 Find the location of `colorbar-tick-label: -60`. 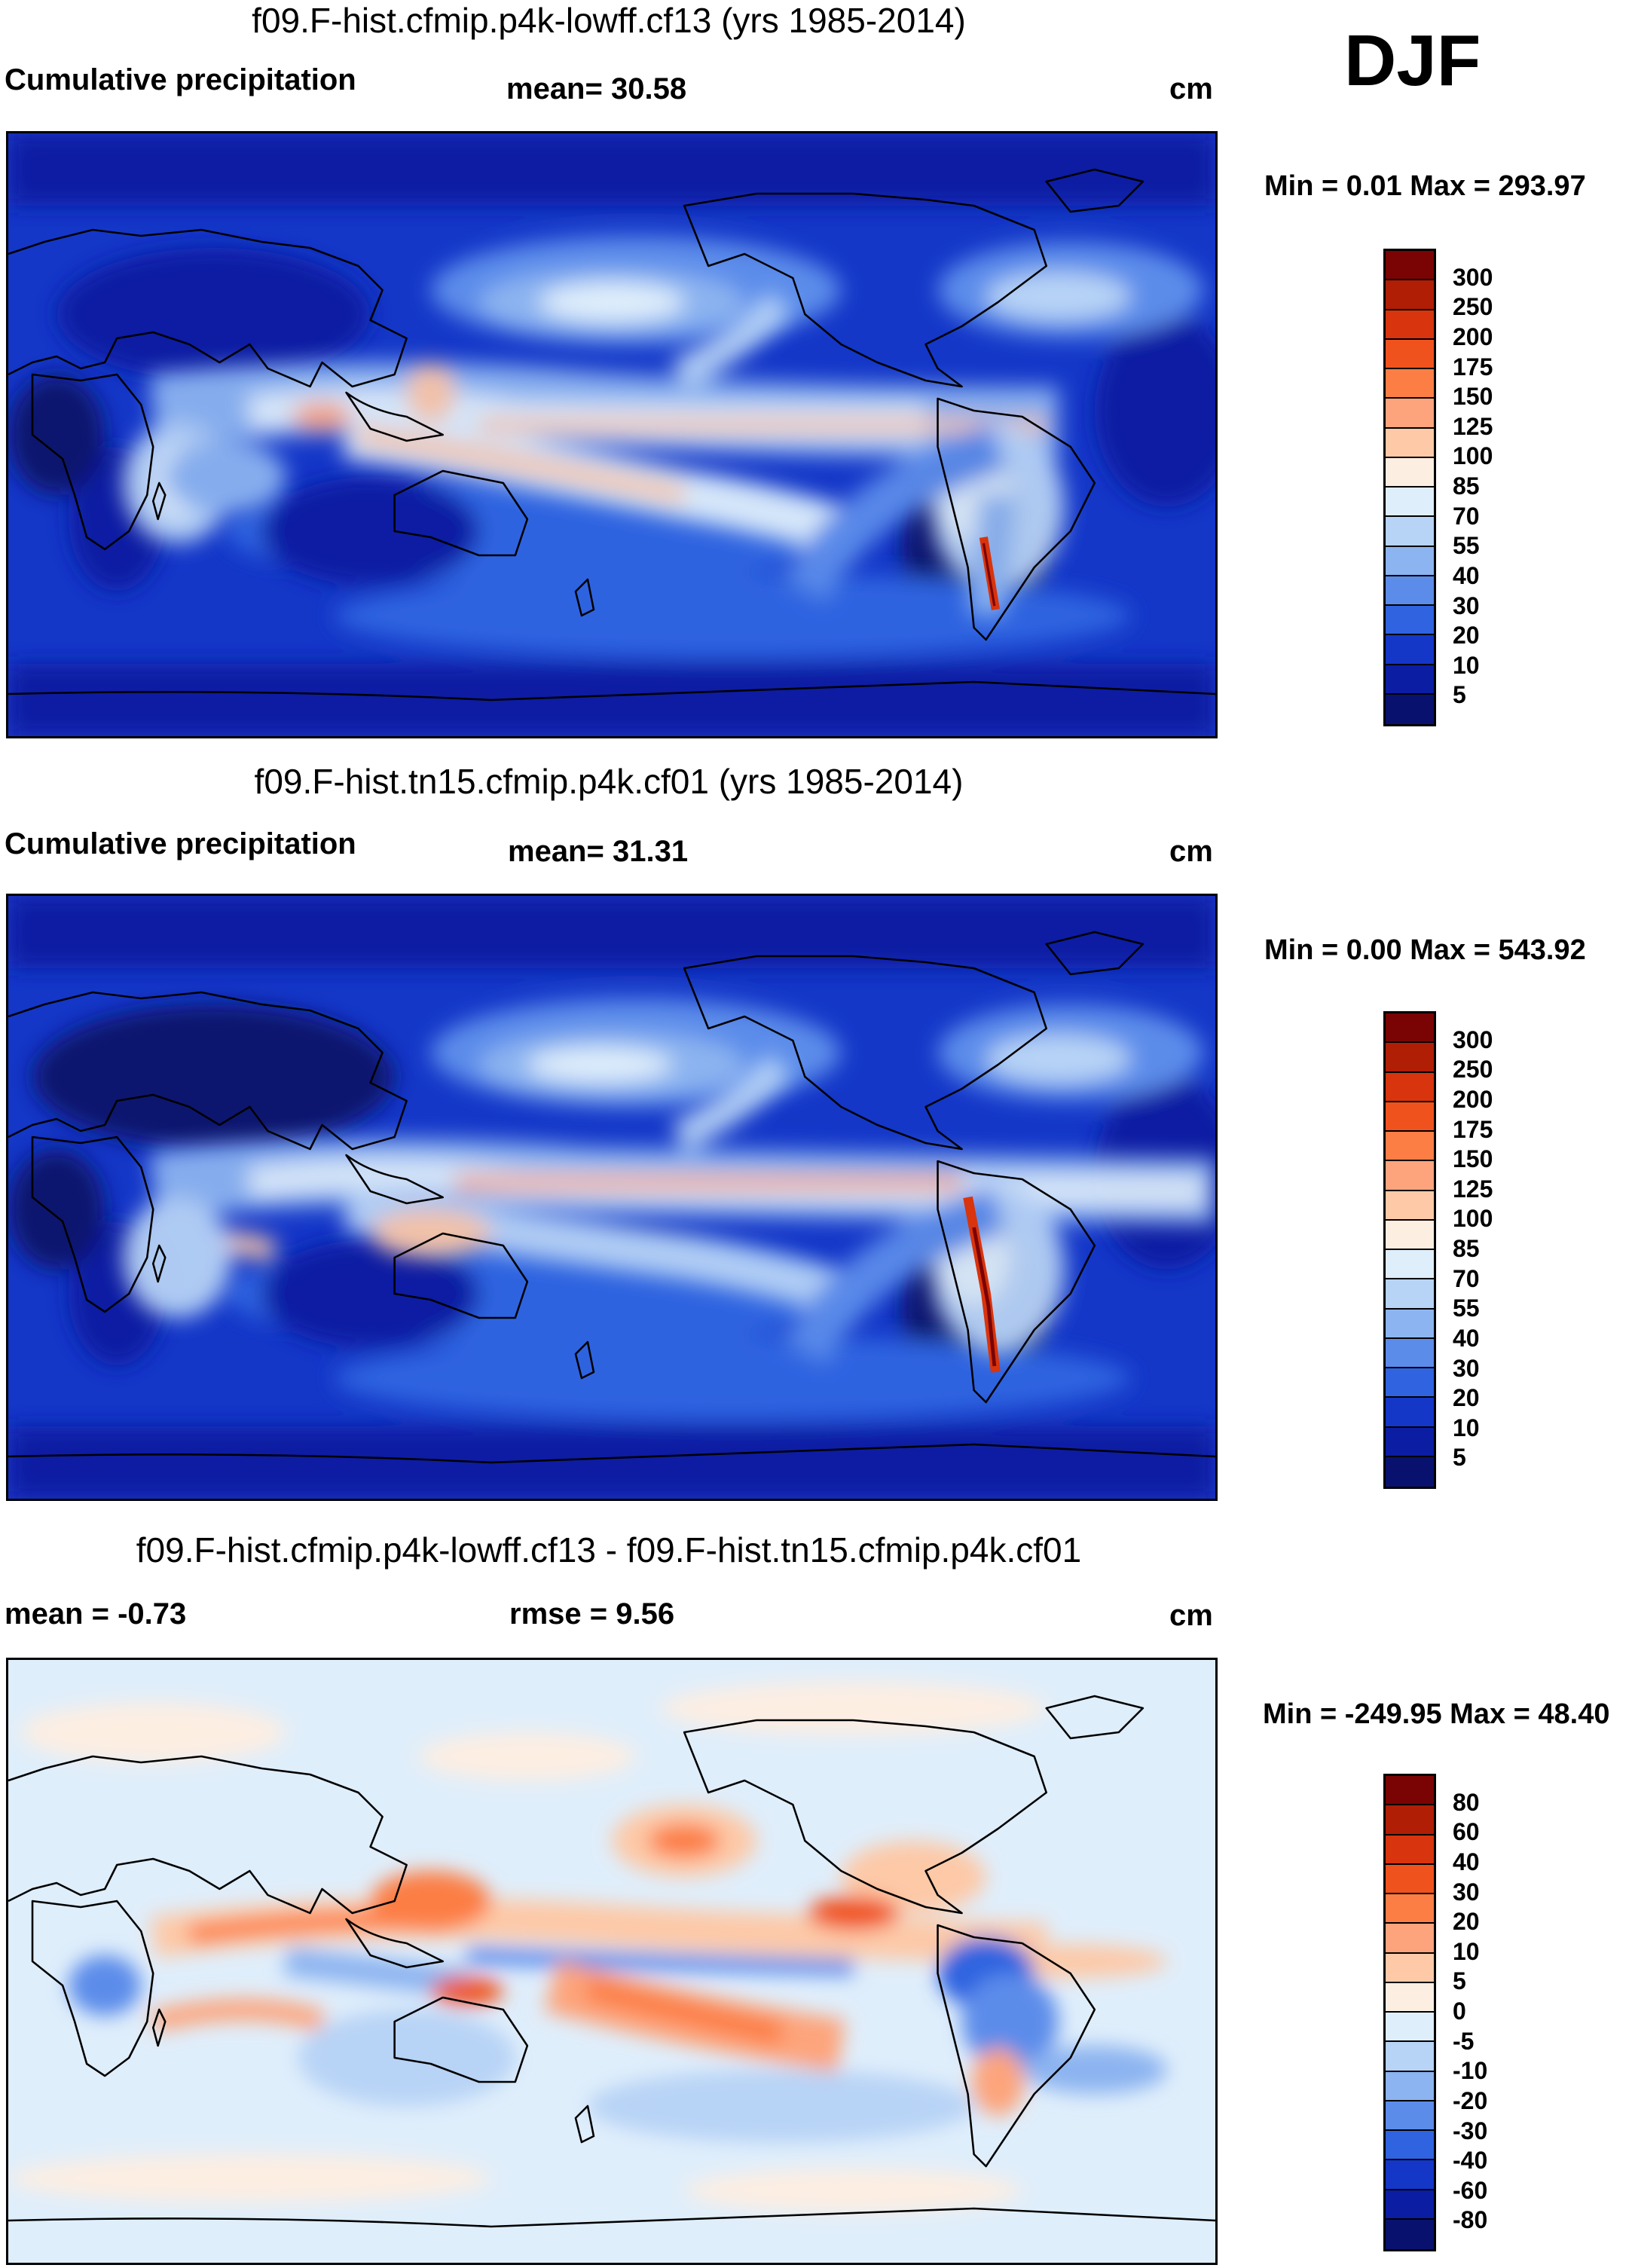

colorbar-tick-label: -60 is located at coordinates (1471, 2190).